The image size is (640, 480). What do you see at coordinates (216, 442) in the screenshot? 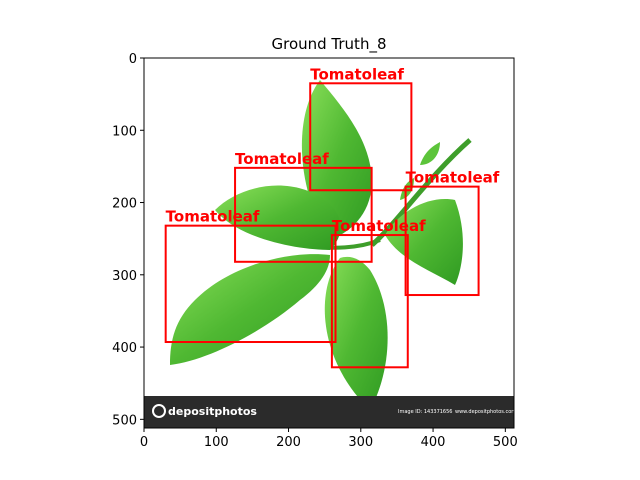
I see `x-tick-label: 100` at bounding box center [216, 442].